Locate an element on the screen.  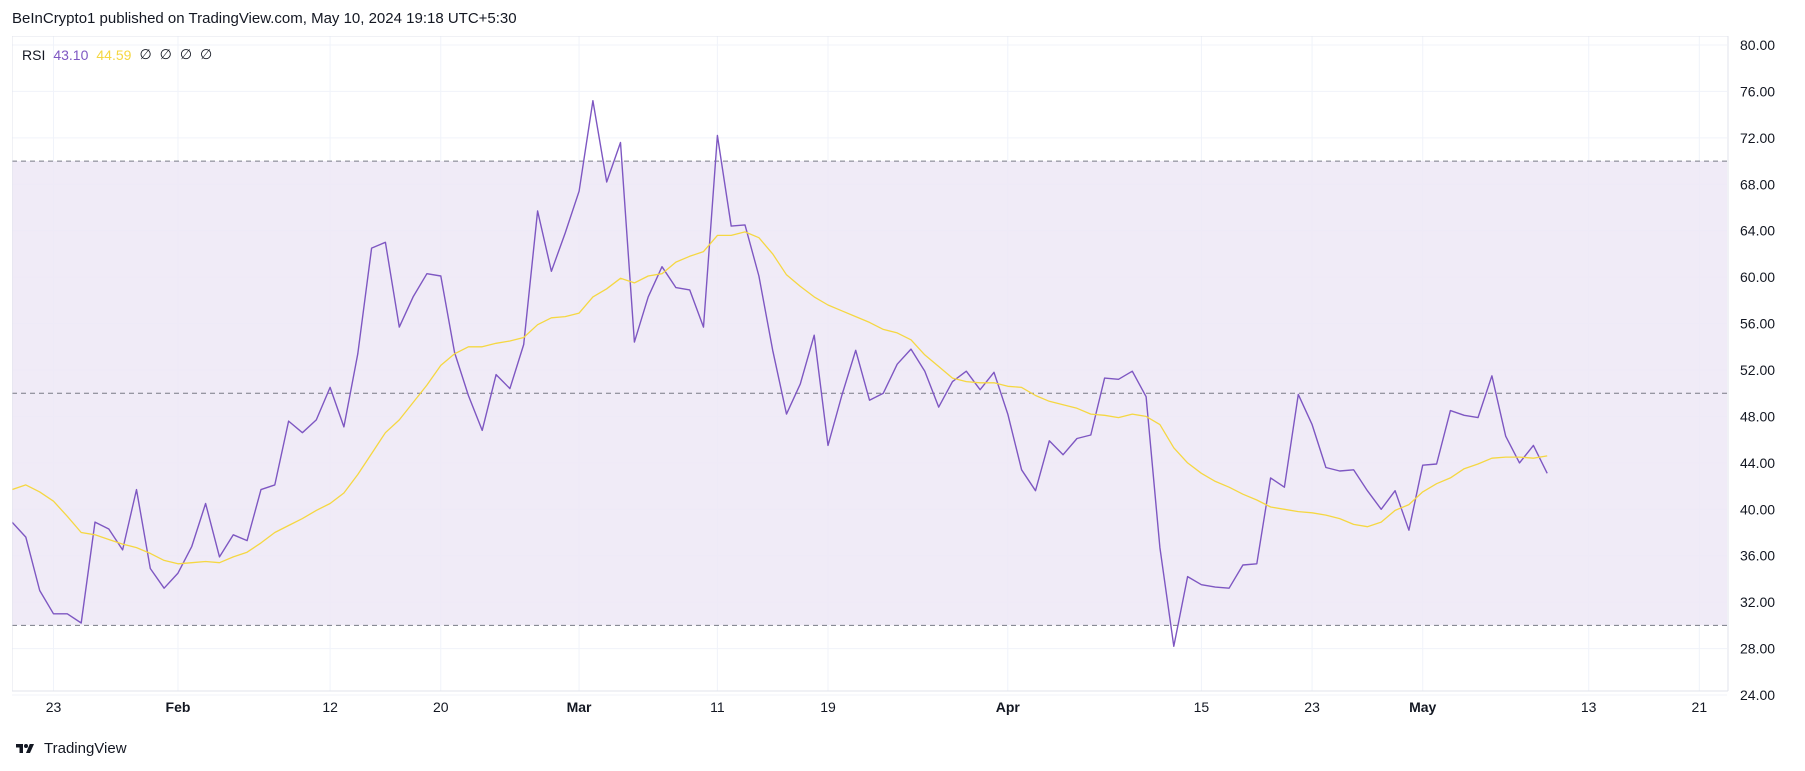
x-axis: 23 Feb 12 20 Mar 11 19 Apr 15 23 May 13 21 is located at coordinates (877, 707).